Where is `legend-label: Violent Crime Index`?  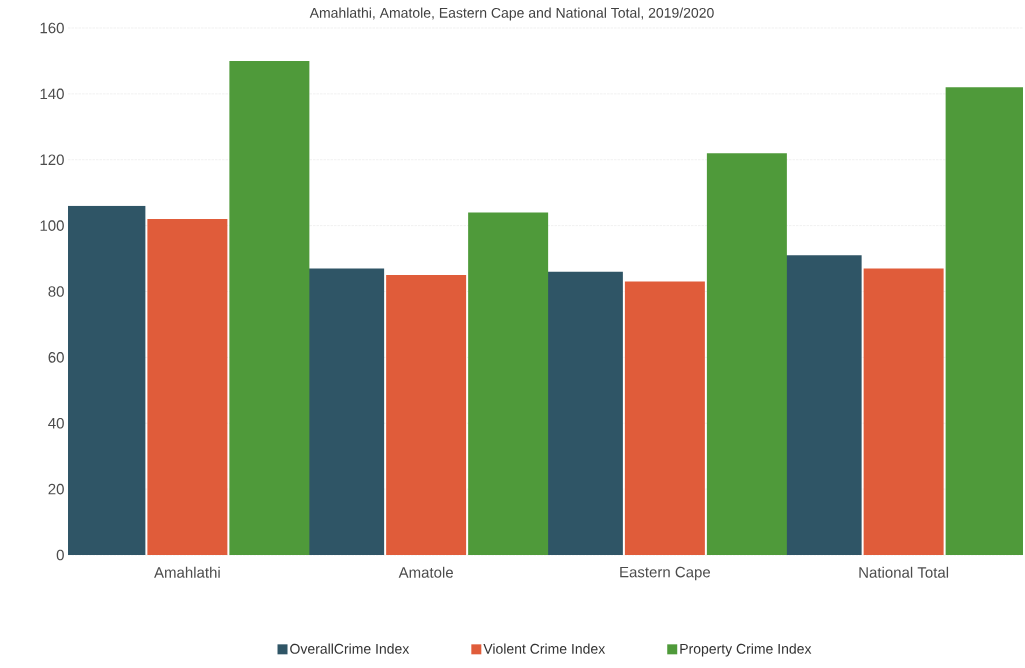 legend-label: Violent Crime Index is located at coordinates (544, 648).